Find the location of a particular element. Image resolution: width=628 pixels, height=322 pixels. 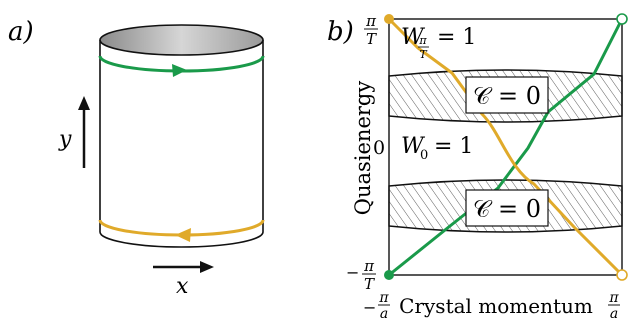

corner-marker-top-left is located at coordinates (389, 19).